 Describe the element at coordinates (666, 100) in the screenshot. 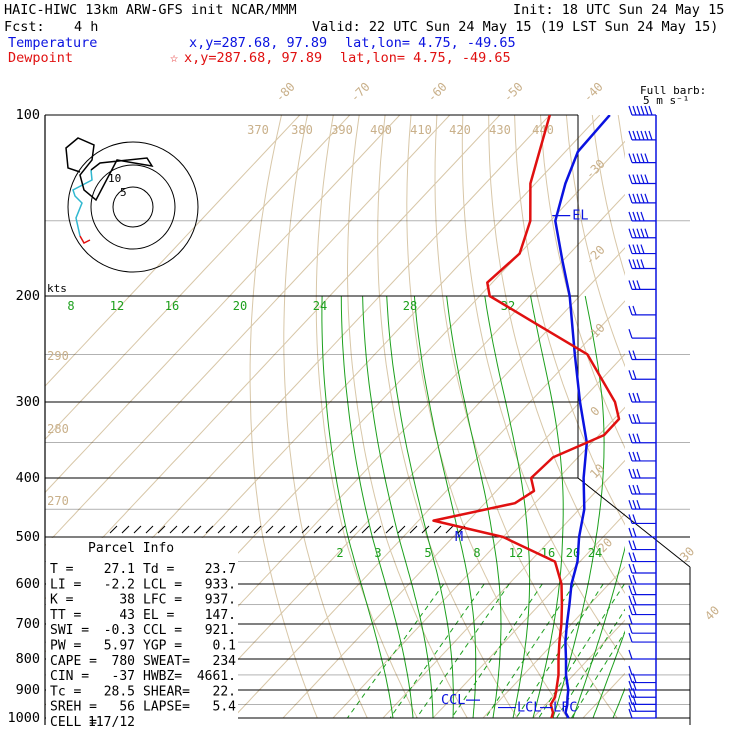

I see `barb-scale-line2: 5 m s⁻¹` at that location.